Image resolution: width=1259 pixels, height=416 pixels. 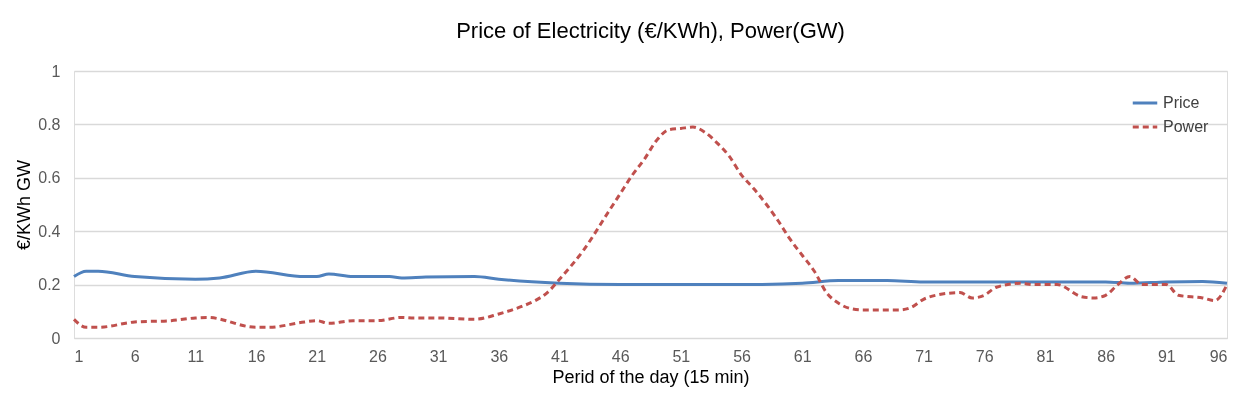 I want to click on x-tick-label: 16, so click(x=256, y=356).